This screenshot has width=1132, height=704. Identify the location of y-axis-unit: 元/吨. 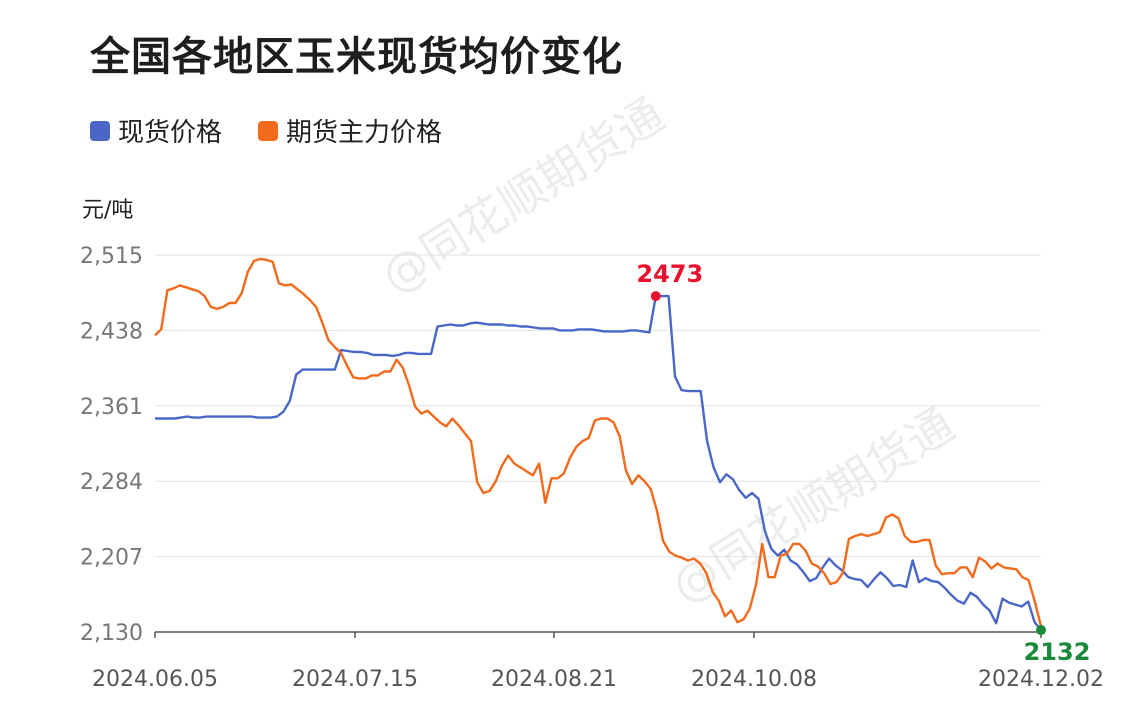
(108, 210).